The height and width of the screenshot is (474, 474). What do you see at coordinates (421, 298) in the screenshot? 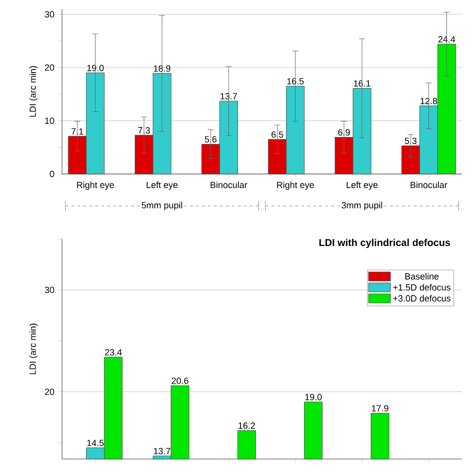
I see `legend-label: +3.0D defocus` at bounding box center [421, 298].